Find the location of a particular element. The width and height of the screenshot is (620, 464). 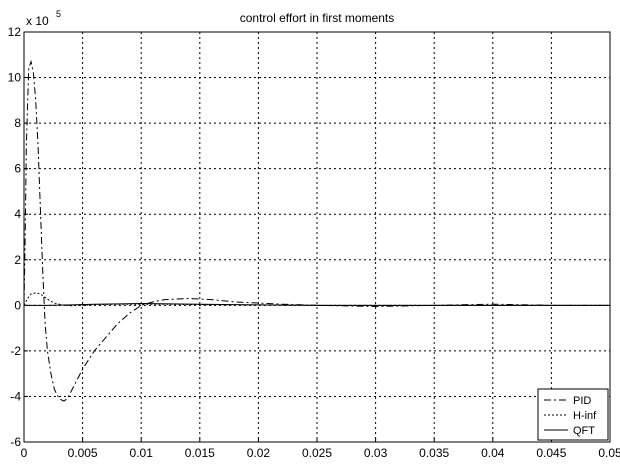

y-tick-label: 12 is located at coordinates (15, 32).